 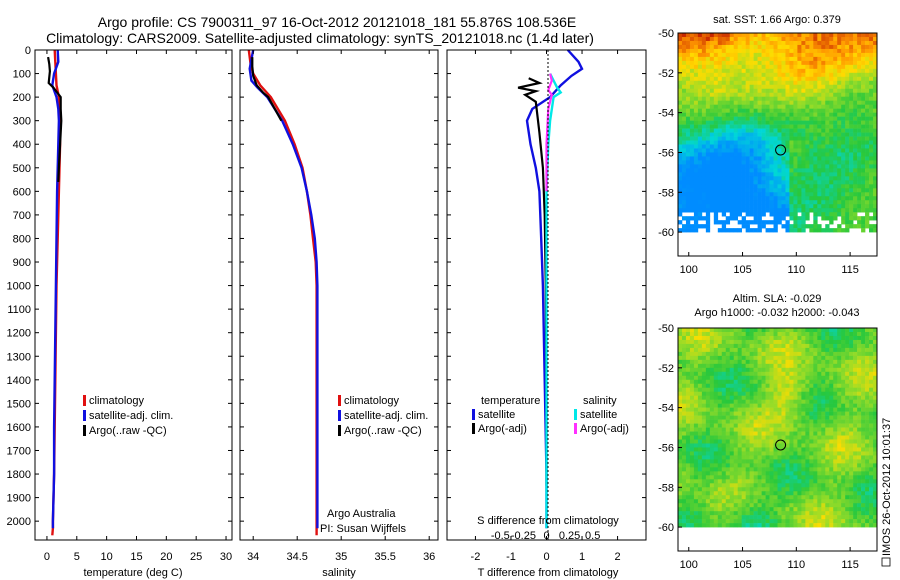 What do you see at coordinates (604, 429) in the screenshot?
I see `legend-label: Argo(-adj)` at bounding box center [604, 429].